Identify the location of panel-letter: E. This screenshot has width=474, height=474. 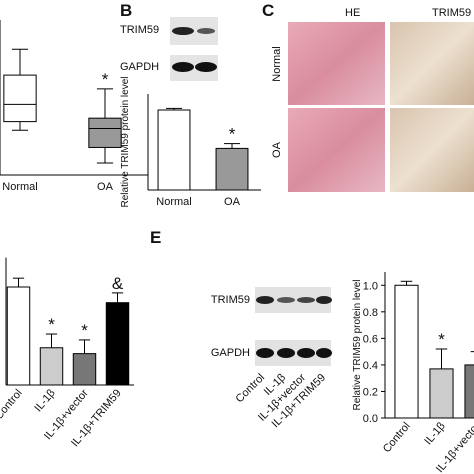
(155, 237).